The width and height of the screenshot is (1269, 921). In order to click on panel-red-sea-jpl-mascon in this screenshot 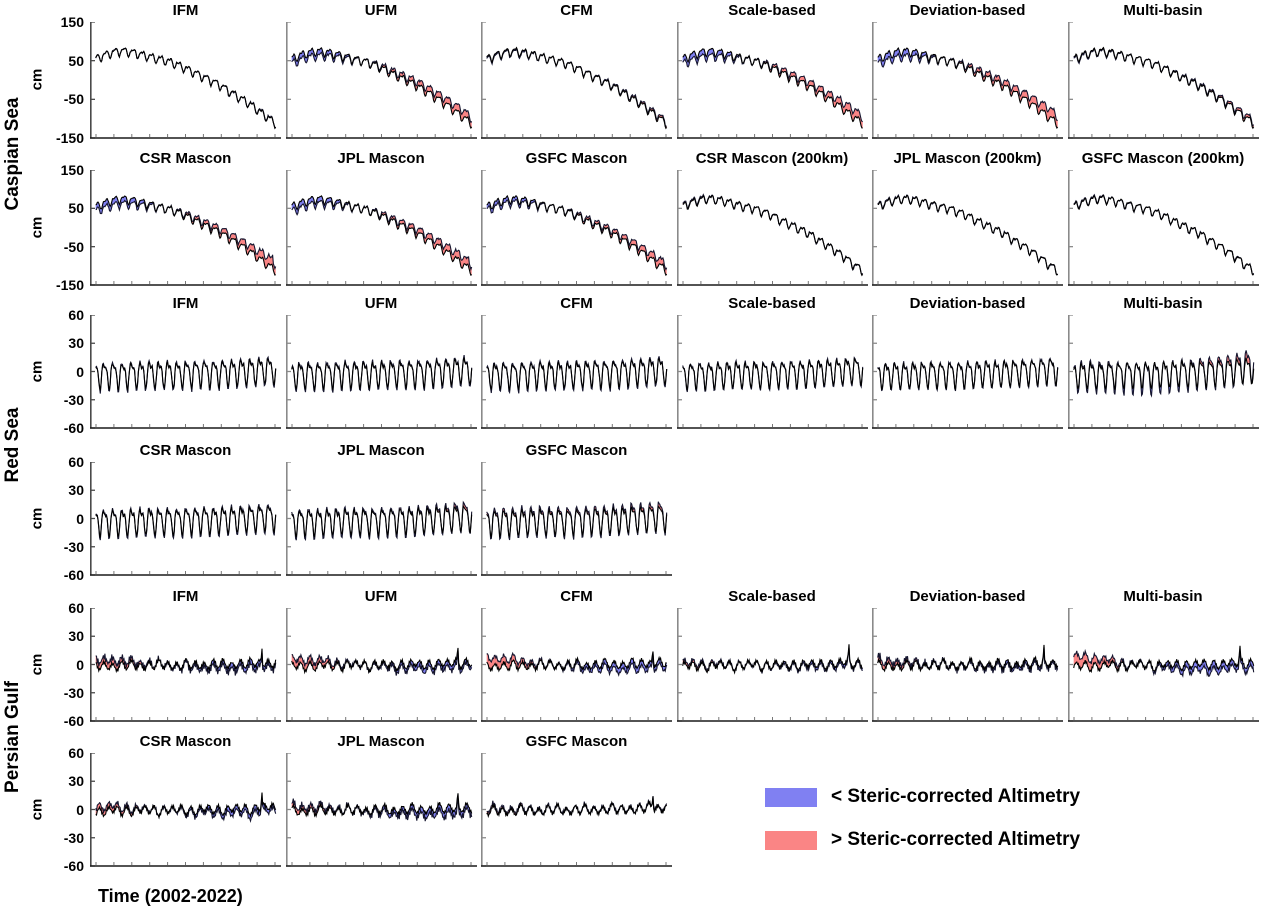, I will do `click(383, 518)`.